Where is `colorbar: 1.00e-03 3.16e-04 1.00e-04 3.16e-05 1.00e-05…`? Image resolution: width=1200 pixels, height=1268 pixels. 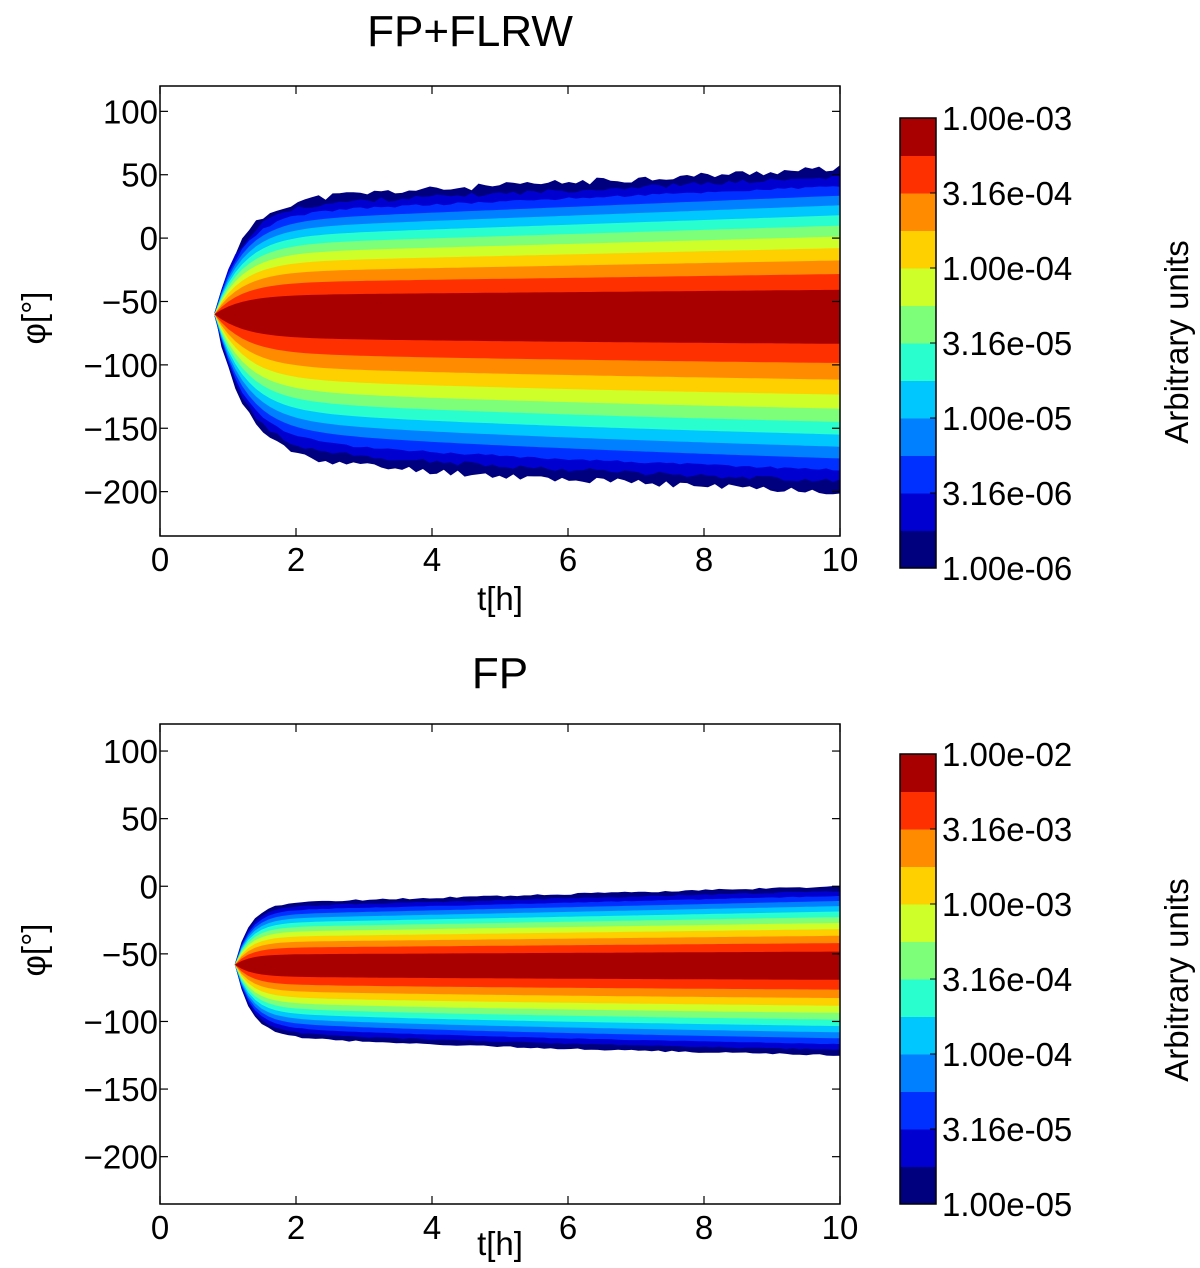
colorbar: 1.00e-03 3.16e-04 1.00e-04 3.16e-05 1.00e-05… is located at coordinates (985, 343).